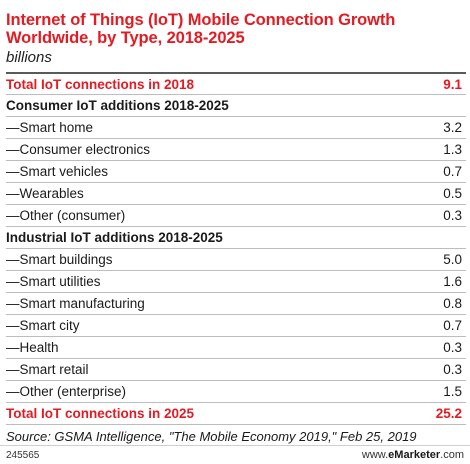 The width and height of the screenshot is (470, 464). Describe the element at coordinates (452, 193) in the screenshot. I see `row-value: 0.5` at that location.